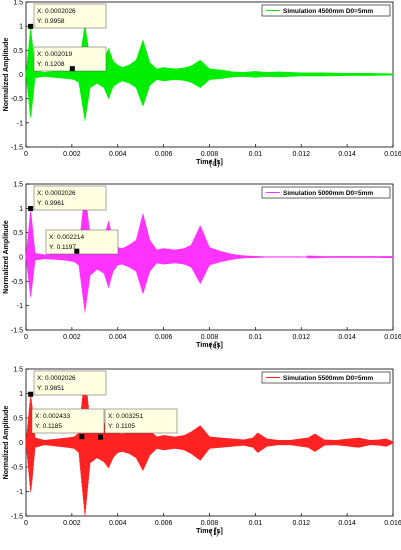  I want to click on datatip-y-label: Y: 0.9851, so click(51, 388).